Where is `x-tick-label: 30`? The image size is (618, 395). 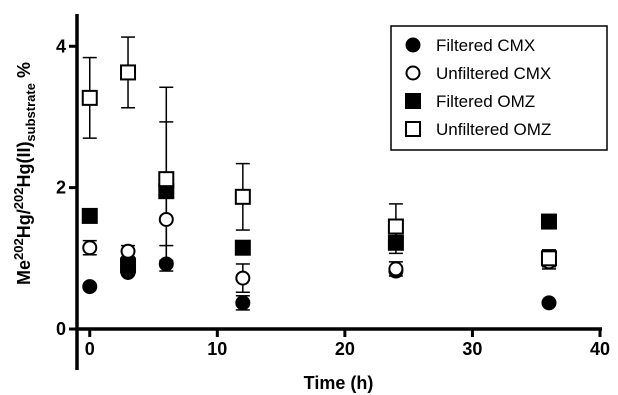
x-tick-label: 30 is located at coordinates (472, 349).